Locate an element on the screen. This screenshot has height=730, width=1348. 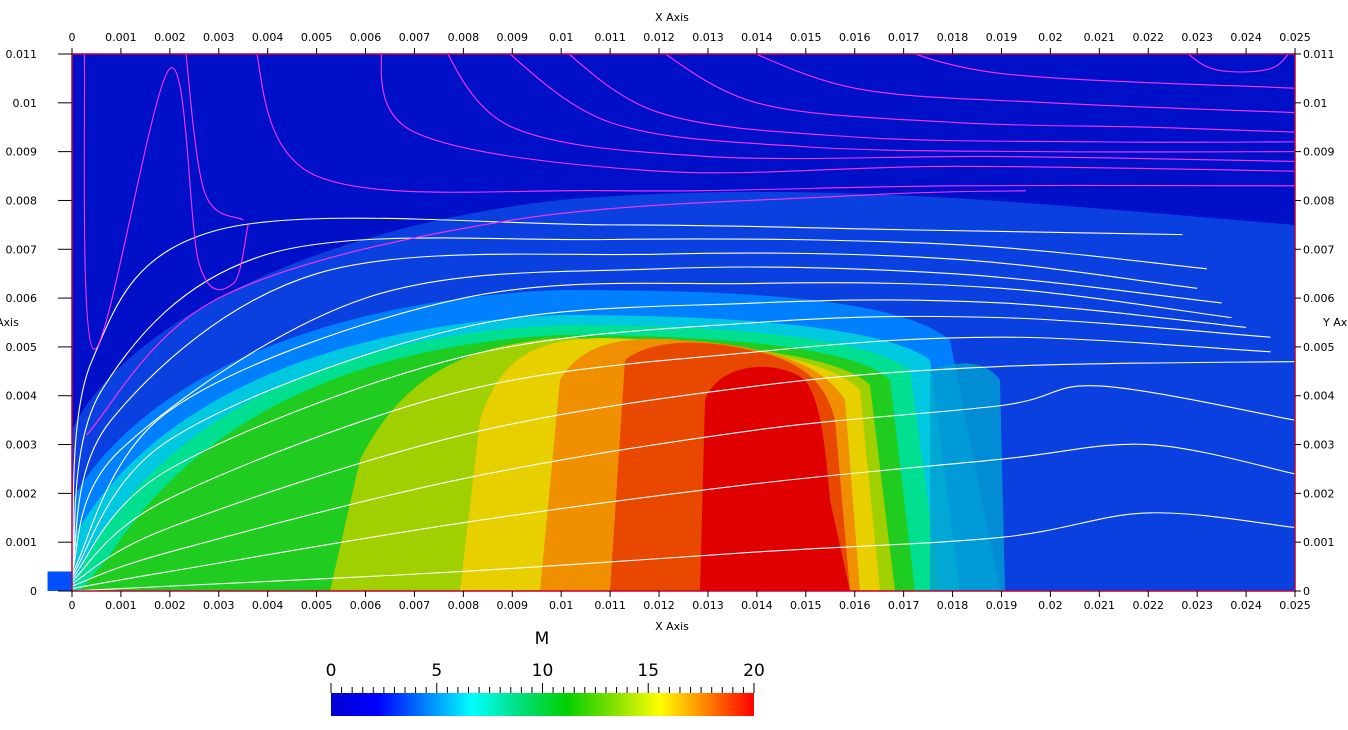
y-axis-title-right: Y Ax is located at coordinates (1335, 322).